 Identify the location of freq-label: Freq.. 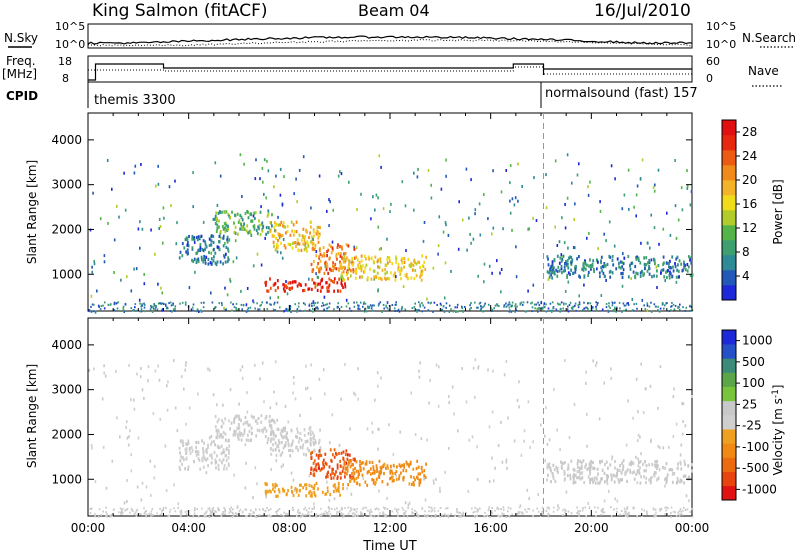
(21, 61).